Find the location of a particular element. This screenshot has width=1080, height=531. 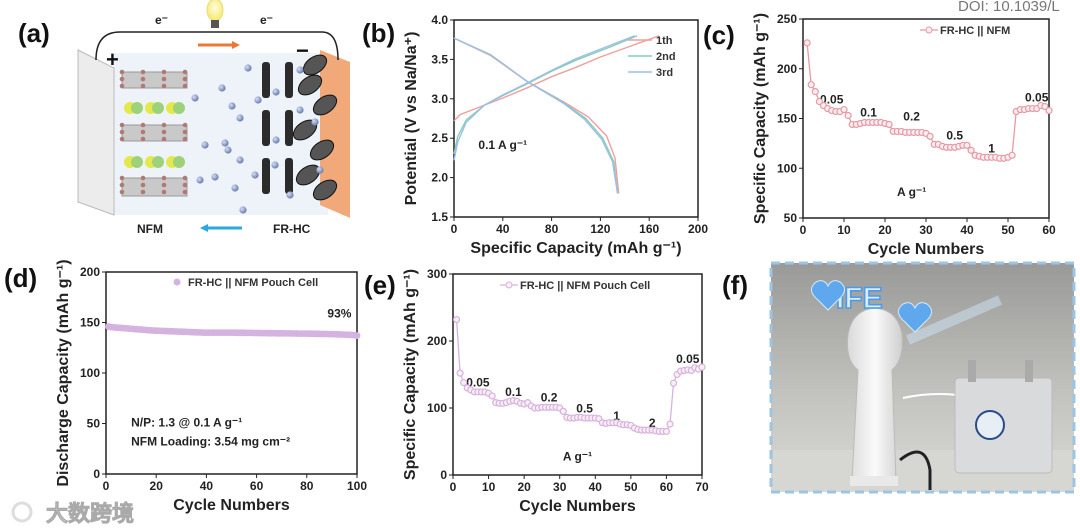

external-circuit-wire is located at coordinates (217, 46).